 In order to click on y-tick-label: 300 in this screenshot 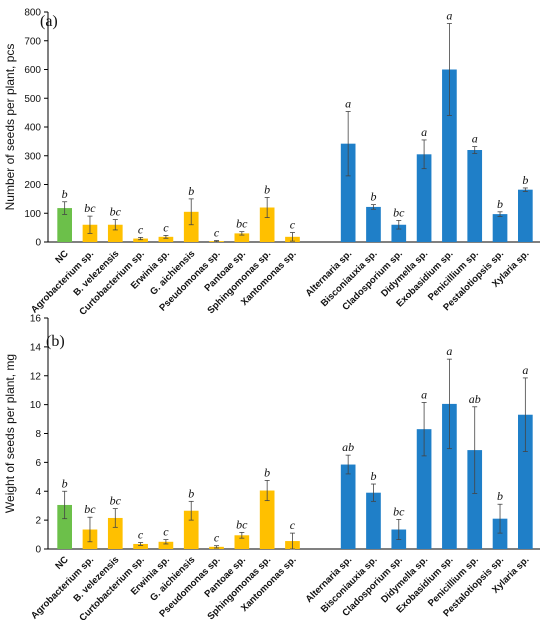, I will do `click(32, 156)`.